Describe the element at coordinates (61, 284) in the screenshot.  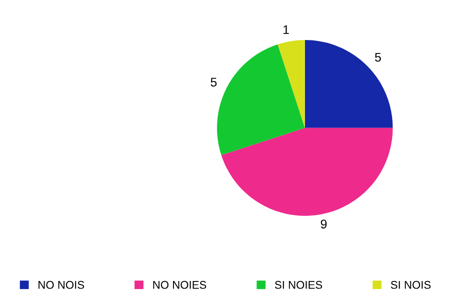
I see `legend-label: NO NOIS` at that location.